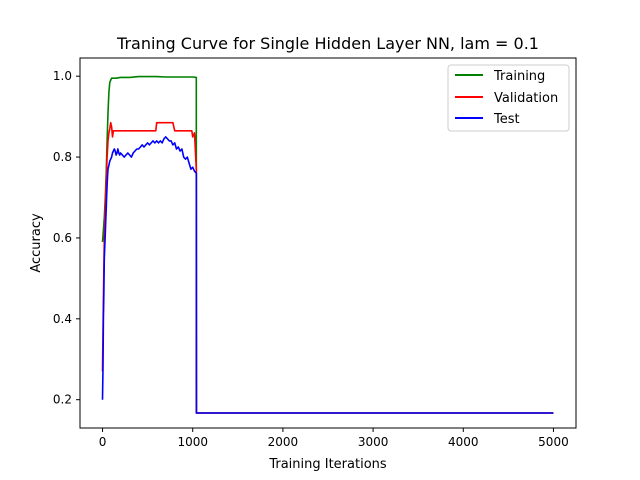  I want to click on x-tick-label: 3000, so click(373, 442).